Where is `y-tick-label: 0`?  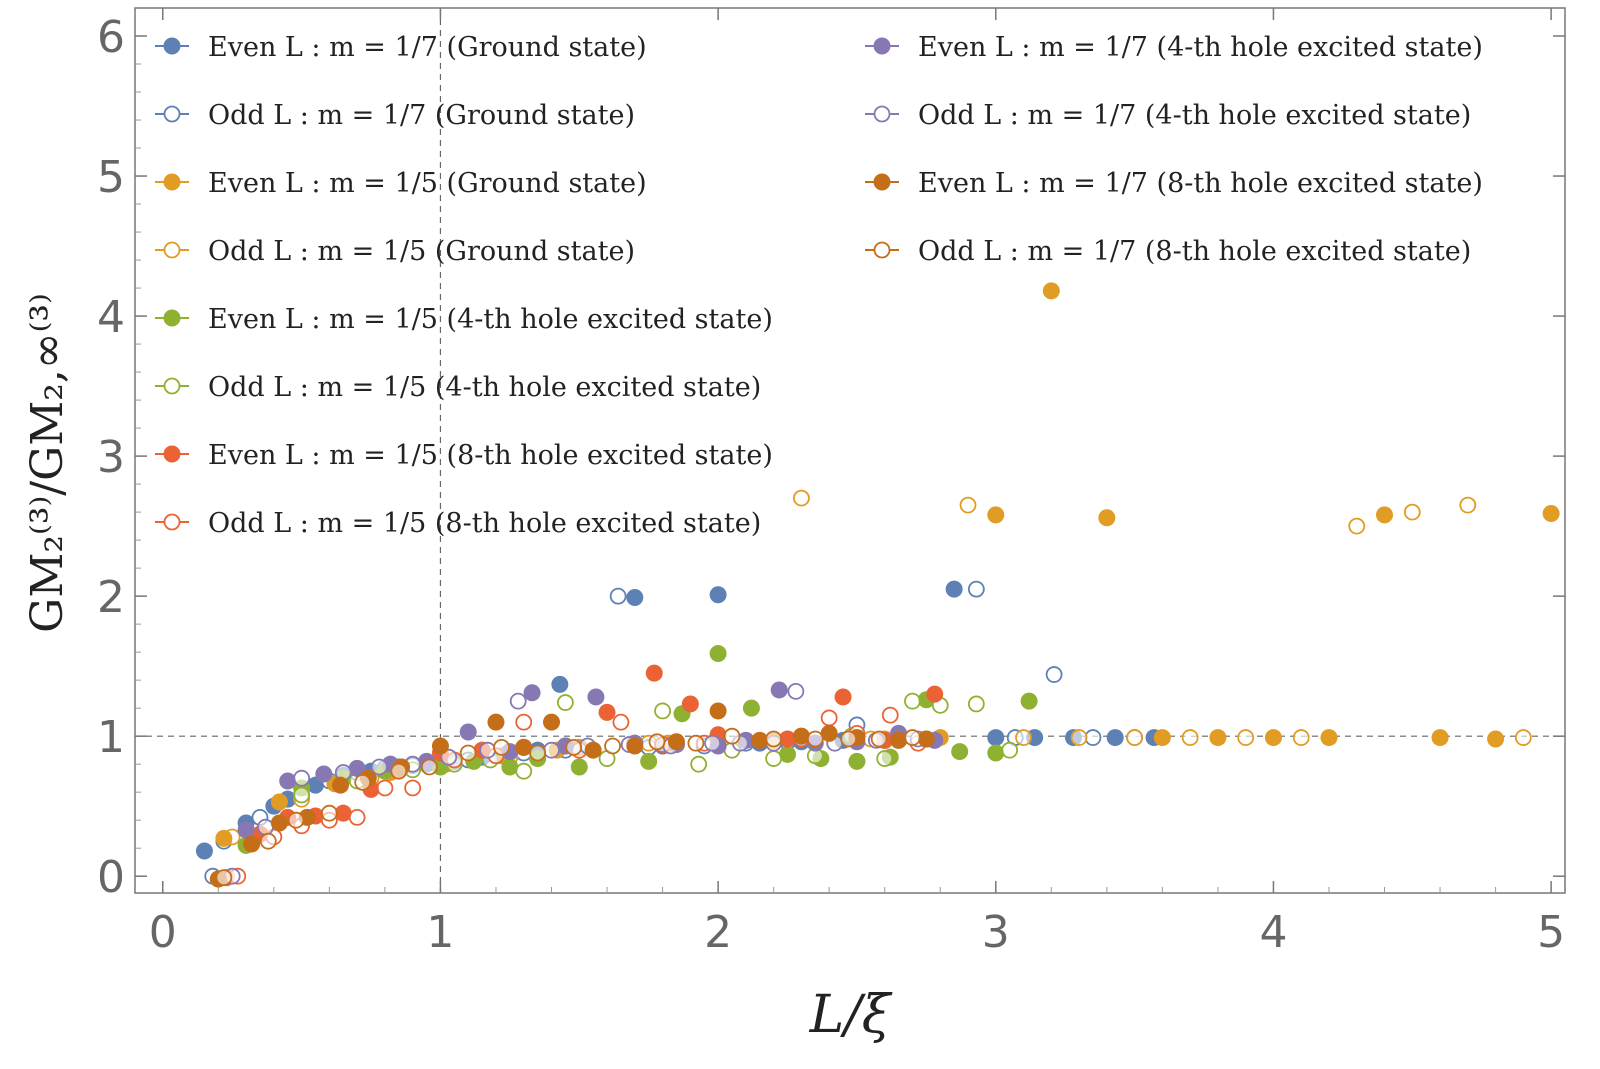 y-tick-label: 0 is located at coordinates (111, 877).